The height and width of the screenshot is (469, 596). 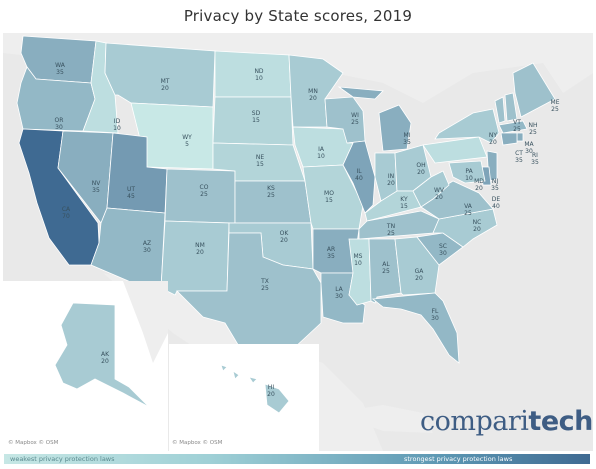 What do you see at coordinates (313, 98) in the screenshot?
I see `state-score-mn: 20` at bounding box center [313, 98].